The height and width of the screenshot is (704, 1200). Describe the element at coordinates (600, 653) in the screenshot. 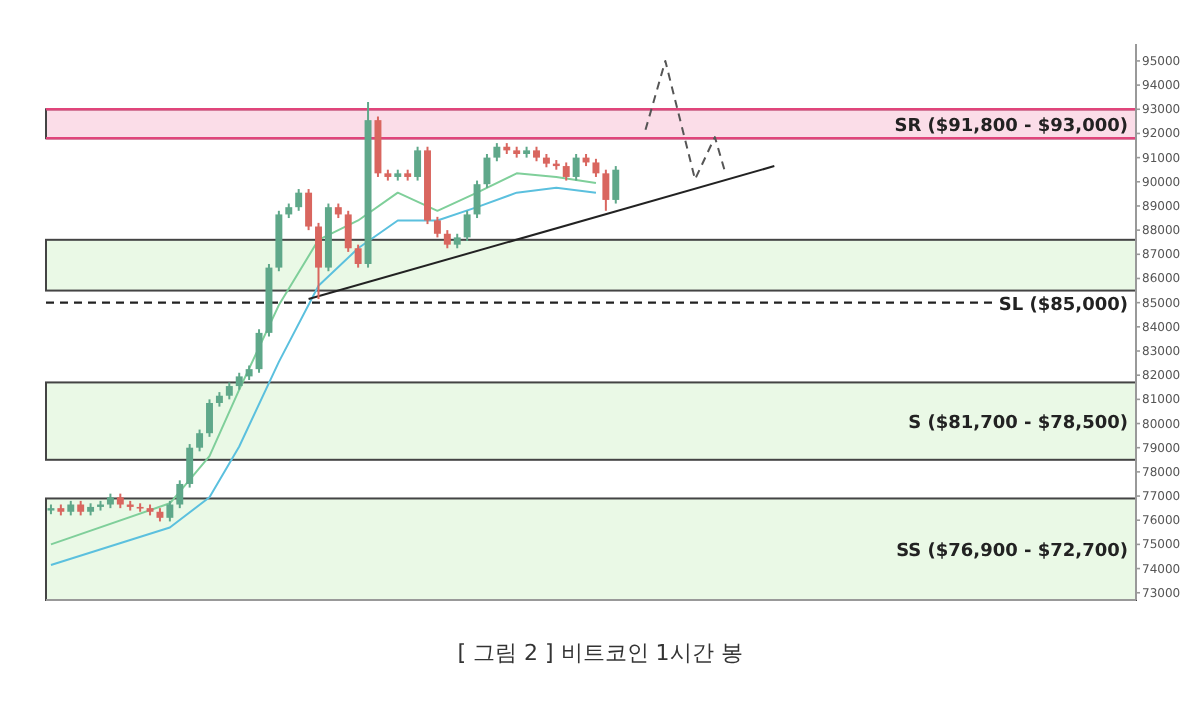

I see `text: [ 그림 2 ] 비트코인 1시간 봉` at that location.